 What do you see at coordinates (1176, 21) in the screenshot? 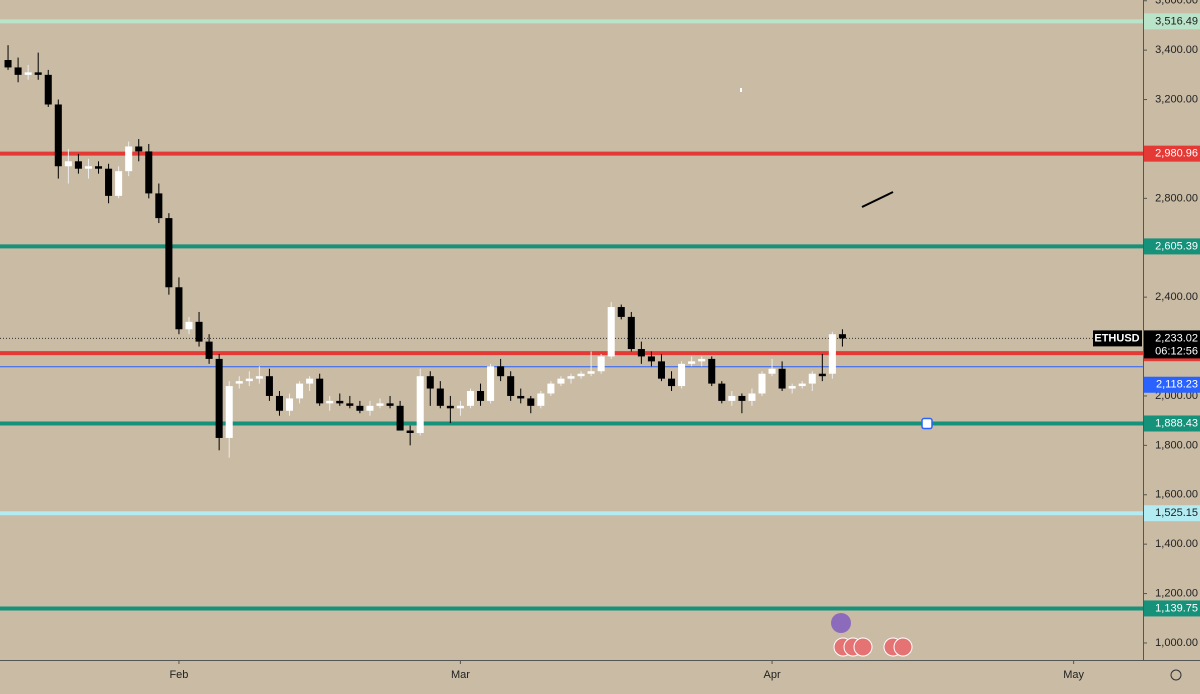
I see `level-label: 3,516.49` at bounding box center [1176, 21].